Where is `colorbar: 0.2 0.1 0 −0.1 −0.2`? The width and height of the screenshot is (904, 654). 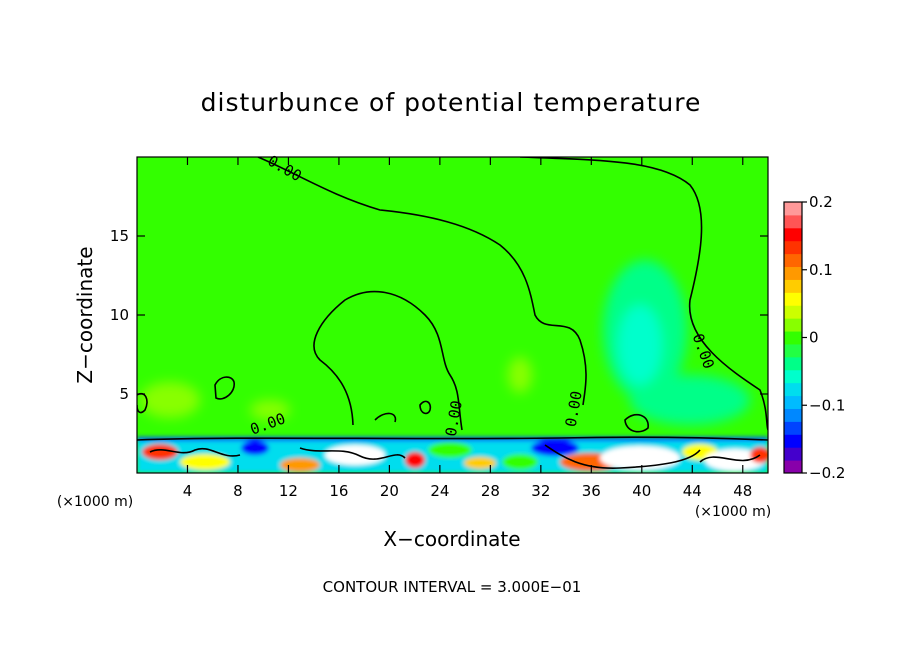
colorbar: 0.2 0.1 0 −0.1 −0.2 is located at coordinates (814, 337).